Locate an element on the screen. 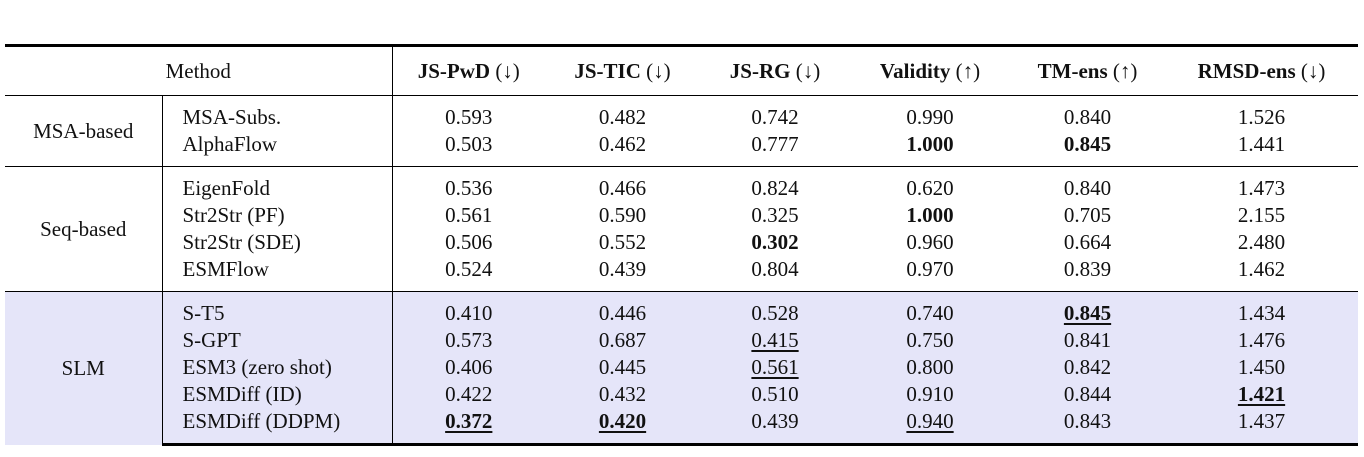 The image size is (1364, 457). value: 0.960 is located at coordinates (930, 242).